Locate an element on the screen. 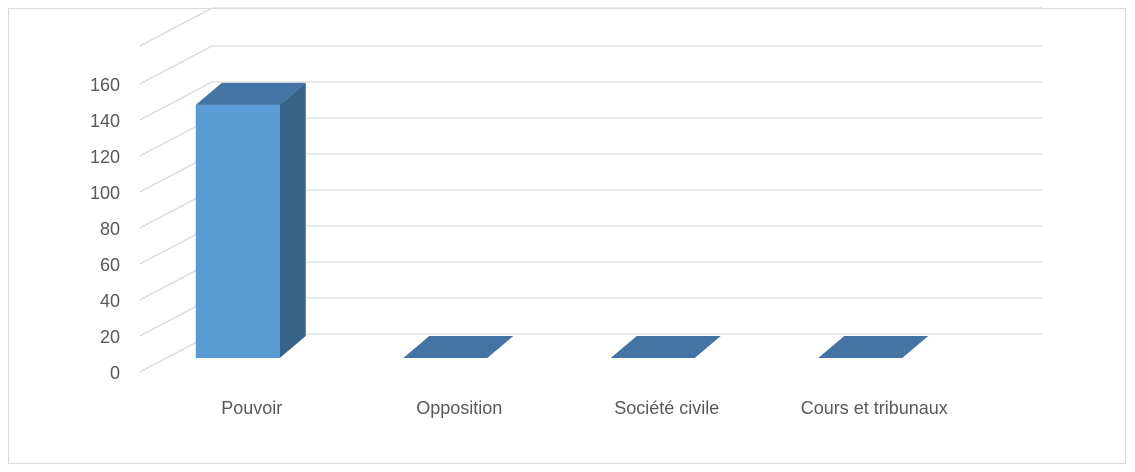 The width and height of the screenshot is (1135, 472). y-tick-label: 40 is located at coordinates (110, 301).